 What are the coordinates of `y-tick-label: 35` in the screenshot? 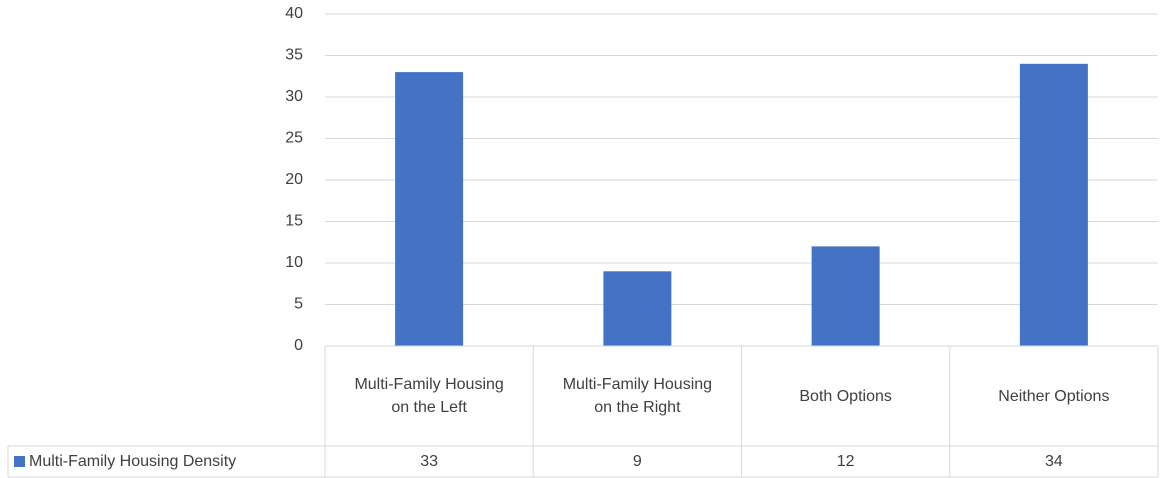 It's located at (294, 55).